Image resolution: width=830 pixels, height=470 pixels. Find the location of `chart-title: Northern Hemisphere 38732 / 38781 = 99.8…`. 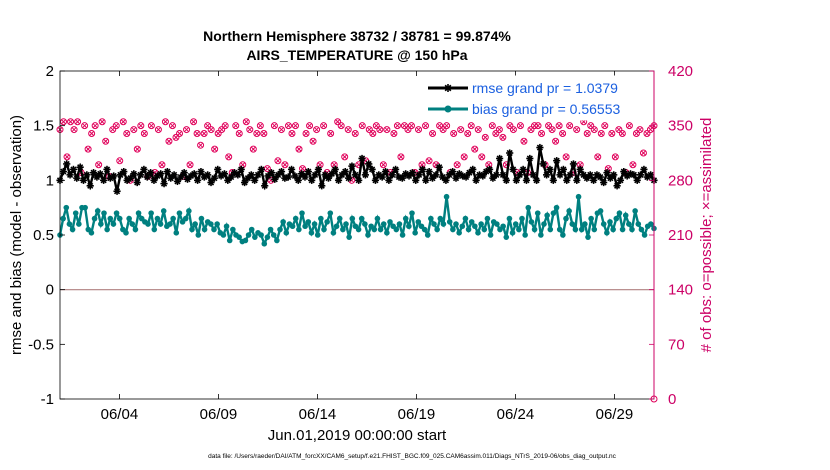

chart-title: Northern Hemisphere 38732 / 38781 = 99.8… is located at coordinates (357, 36).